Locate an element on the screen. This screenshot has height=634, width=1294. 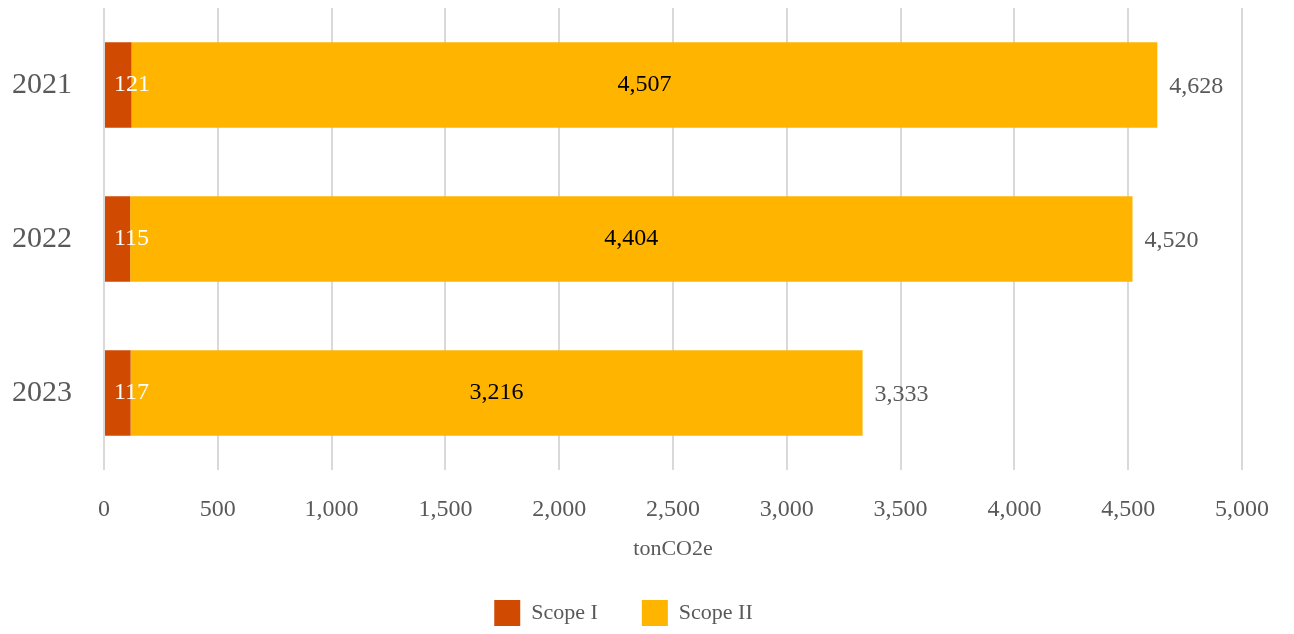
y-tick-label: 2023 is located at coordinates (42, 390).